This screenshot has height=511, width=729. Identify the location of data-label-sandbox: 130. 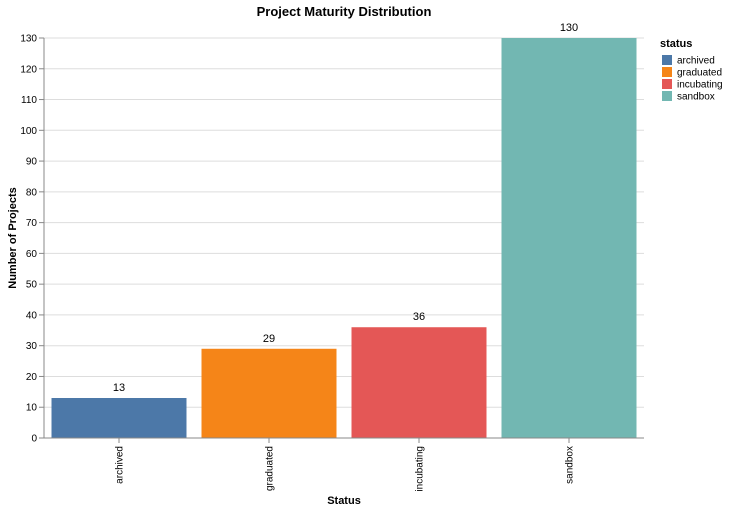
(569, 28).